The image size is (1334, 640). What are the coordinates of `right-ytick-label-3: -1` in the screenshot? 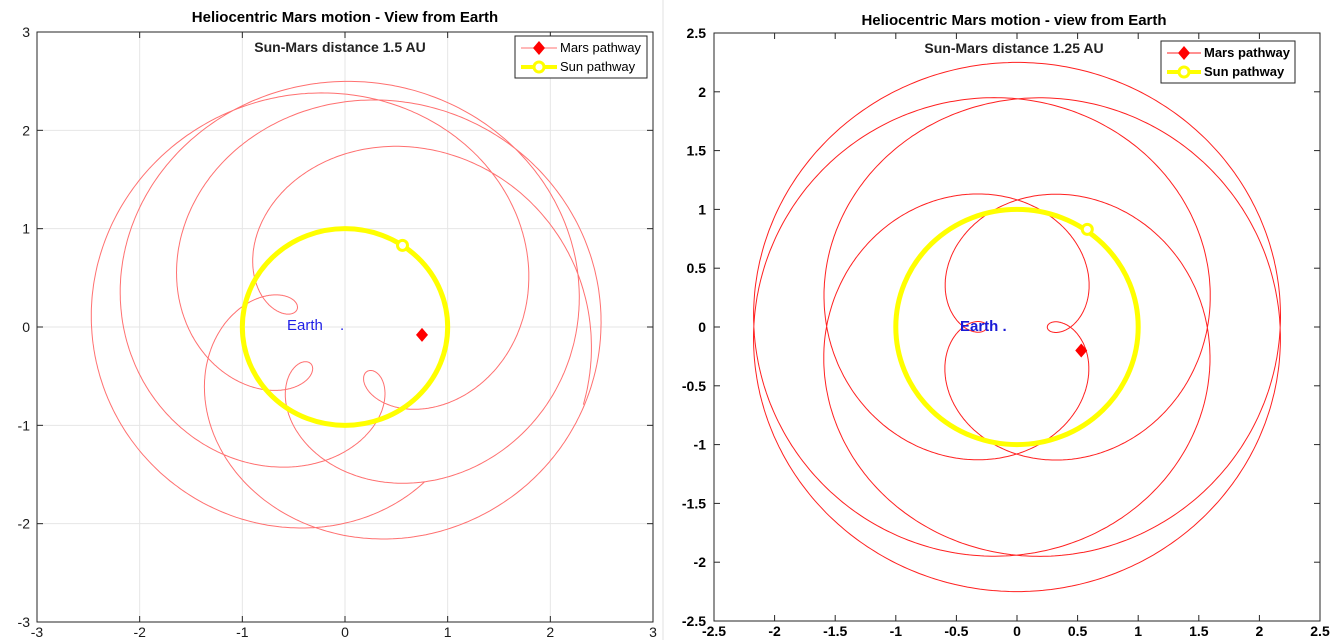 It's located at (700, 445).